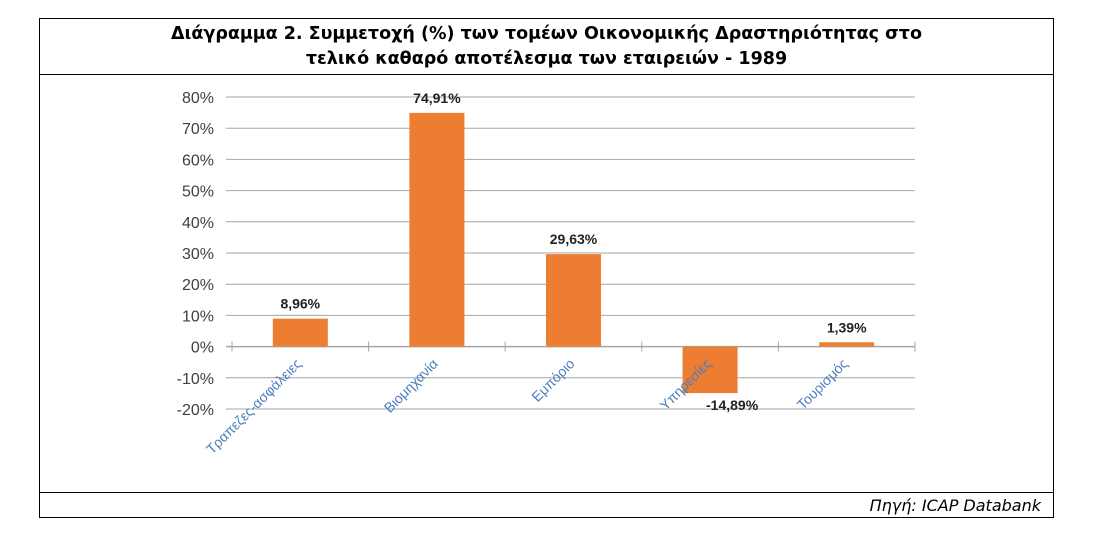 The width and height of the screenshot is (1096, 542). What do you see at coordinates (546, 505) in the screenshot?
I see `source-note: Πηγή: ICAP Databank` at bounding box center [546, 505].